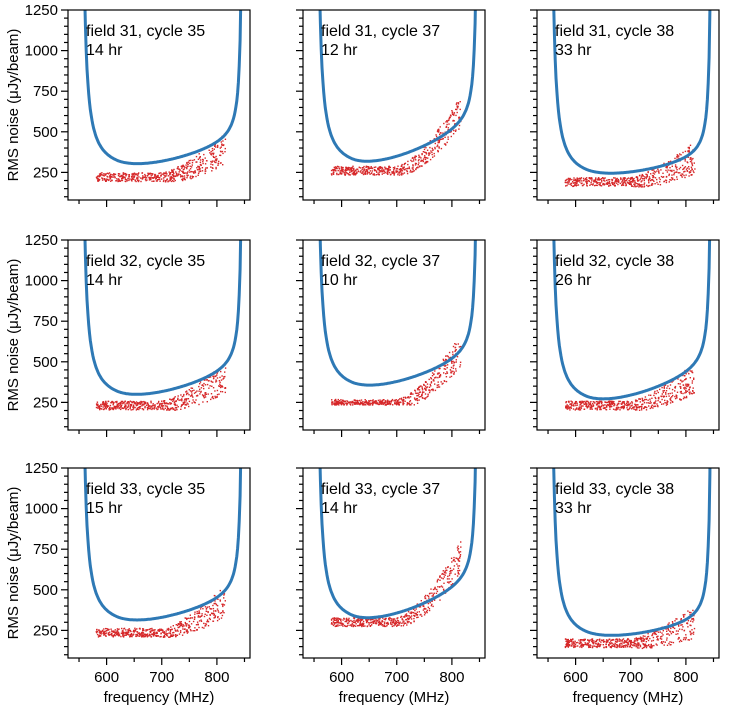 The width and height of the screenshot is (748, 708). Describe the element at coordinates (451, 677) in the screenshot. I see `x-tick-label: 800` at that location.